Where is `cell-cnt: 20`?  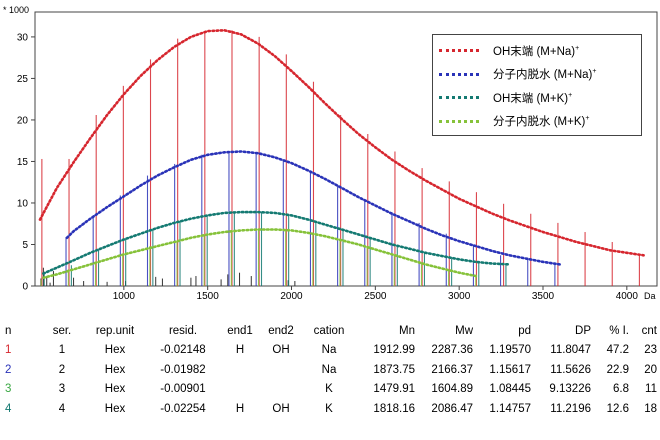
cell-cnt: 20 is located at coordinates (650, 369).